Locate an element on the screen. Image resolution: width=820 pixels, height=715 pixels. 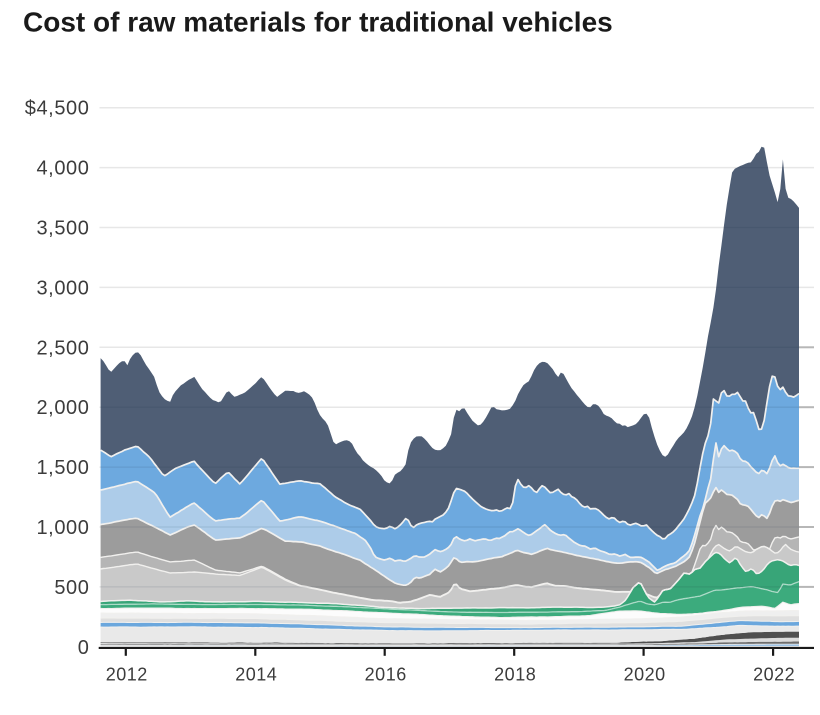
svg-text: 0 is located at coordinates (84, 648).